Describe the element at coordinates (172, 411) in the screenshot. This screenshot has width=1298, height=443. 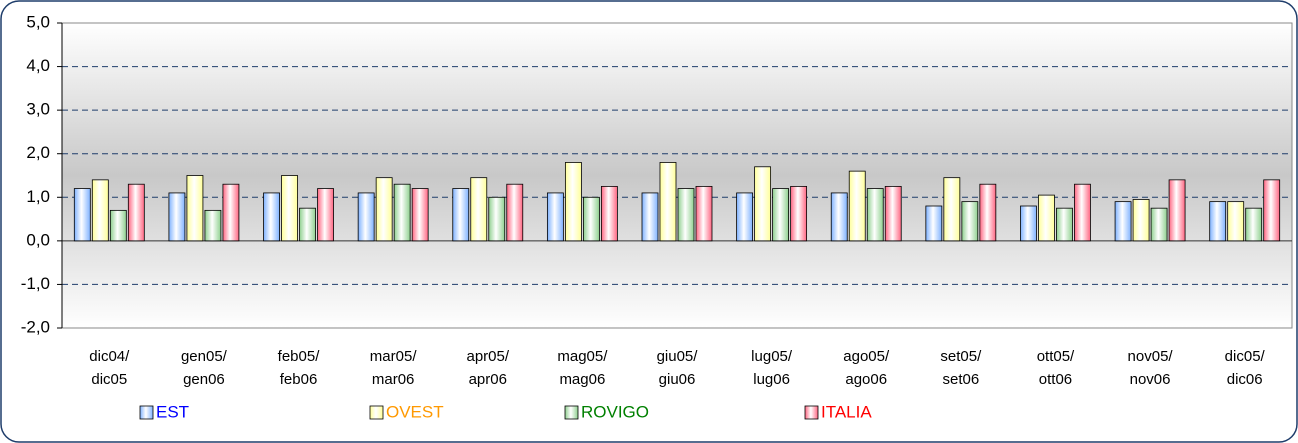
I see `legend-label: EST` at that location.